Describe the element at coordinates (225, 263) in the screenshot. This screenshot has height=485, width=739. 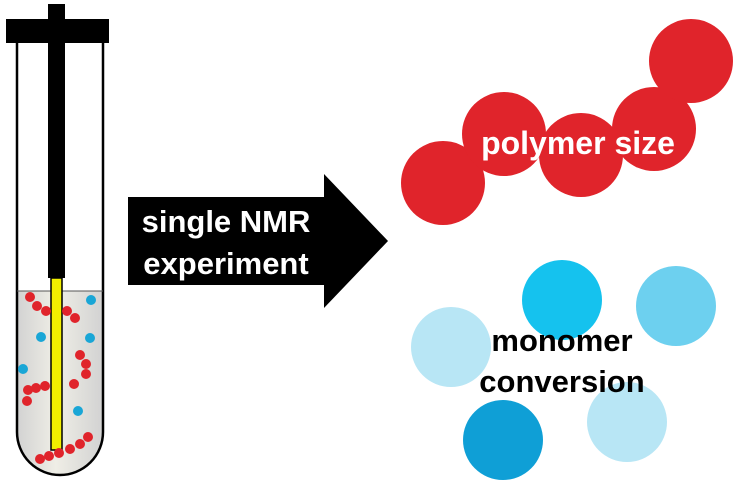
I see `arrow-label-line2: experiment` at that location.